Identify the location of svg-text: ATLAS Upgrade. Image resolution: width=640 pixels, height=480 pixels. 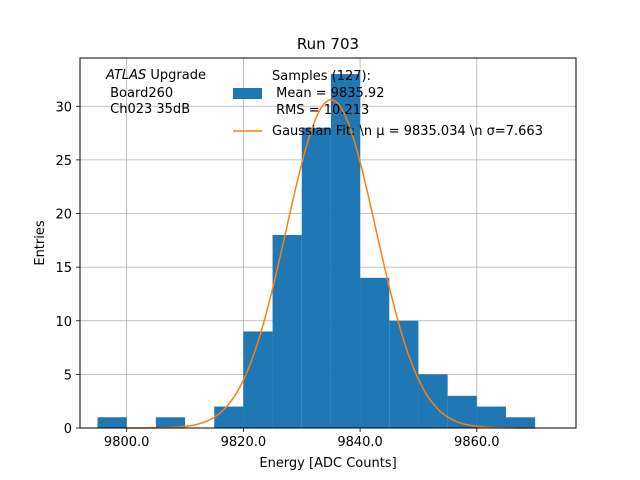
(155, 75).